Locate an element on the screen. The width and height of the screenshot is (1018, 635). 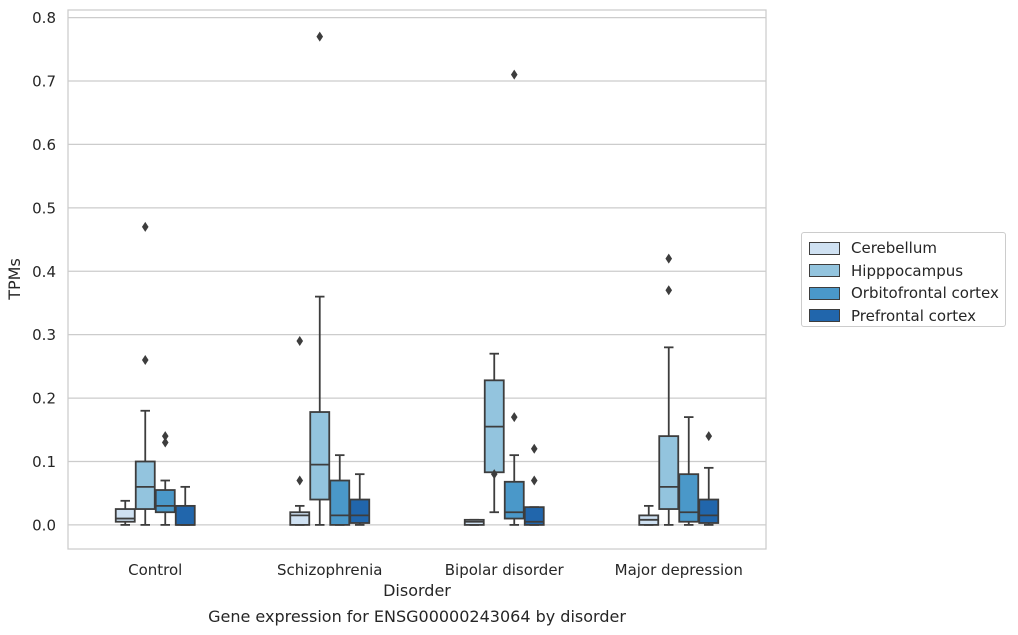
legend-label: Hipppocampus is located at coordinates (907, 270).